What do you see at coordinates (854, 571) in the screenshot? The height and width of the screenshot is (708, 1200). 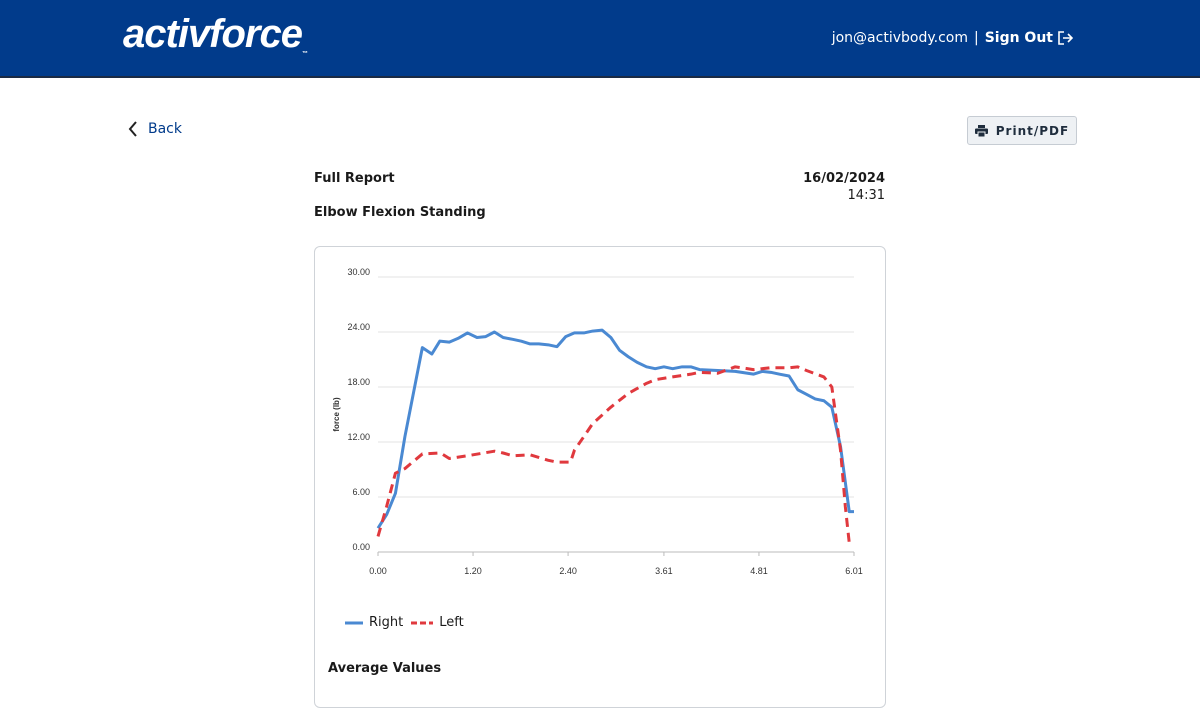 I see `x-tick-label: 6.01` at bounding box center [854, 571].